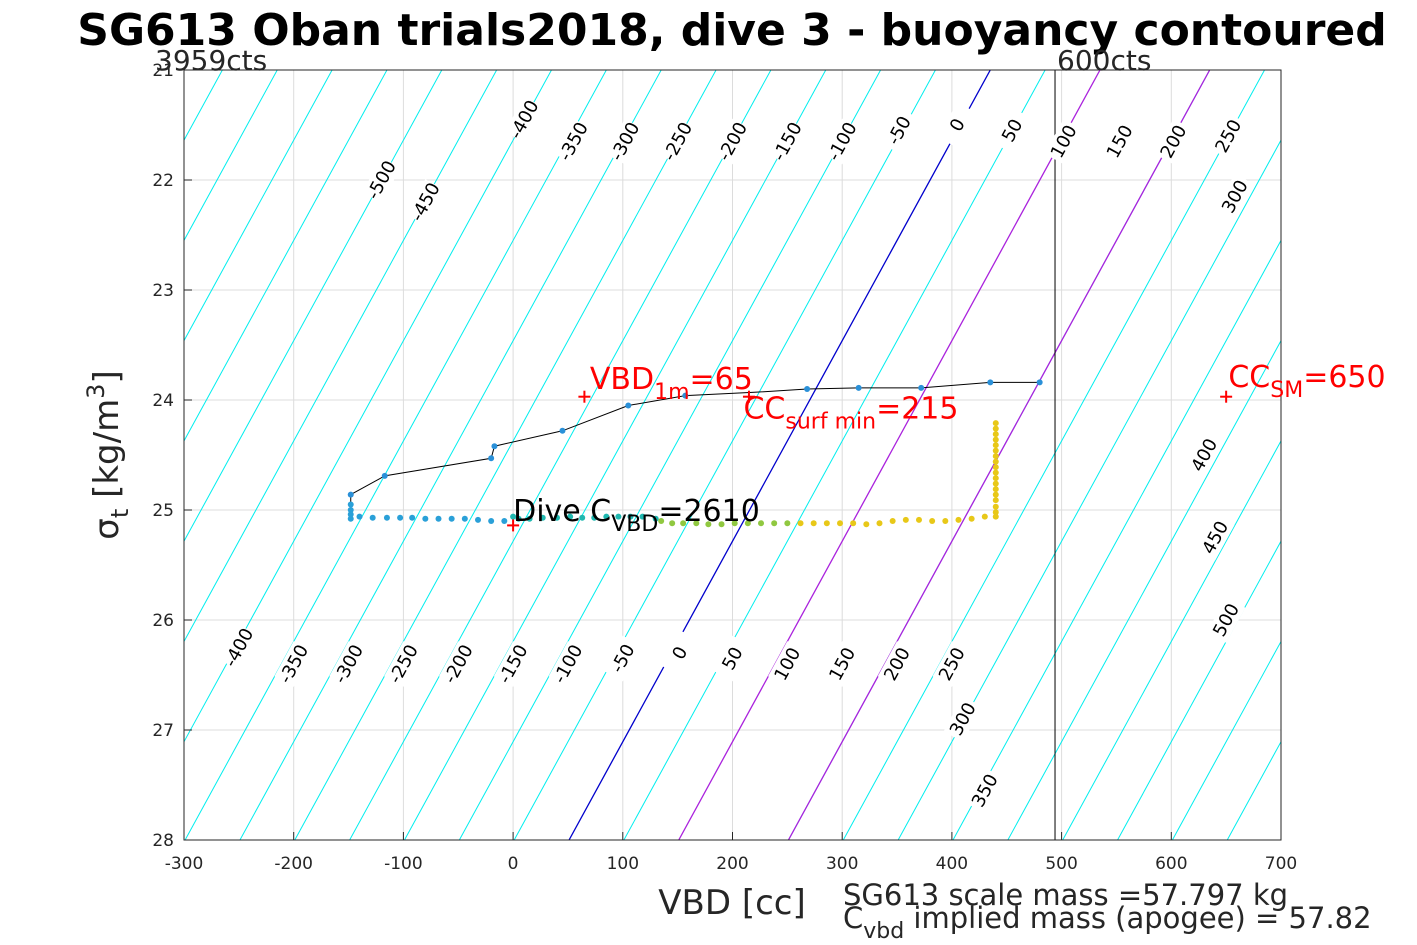 Image resolution: width=1417 pixels, height=945 pixels. What do you see at coordinates (403, 864) in the screenshot?
I see `x-tick-label: -100` at bounding box center [403, 864].